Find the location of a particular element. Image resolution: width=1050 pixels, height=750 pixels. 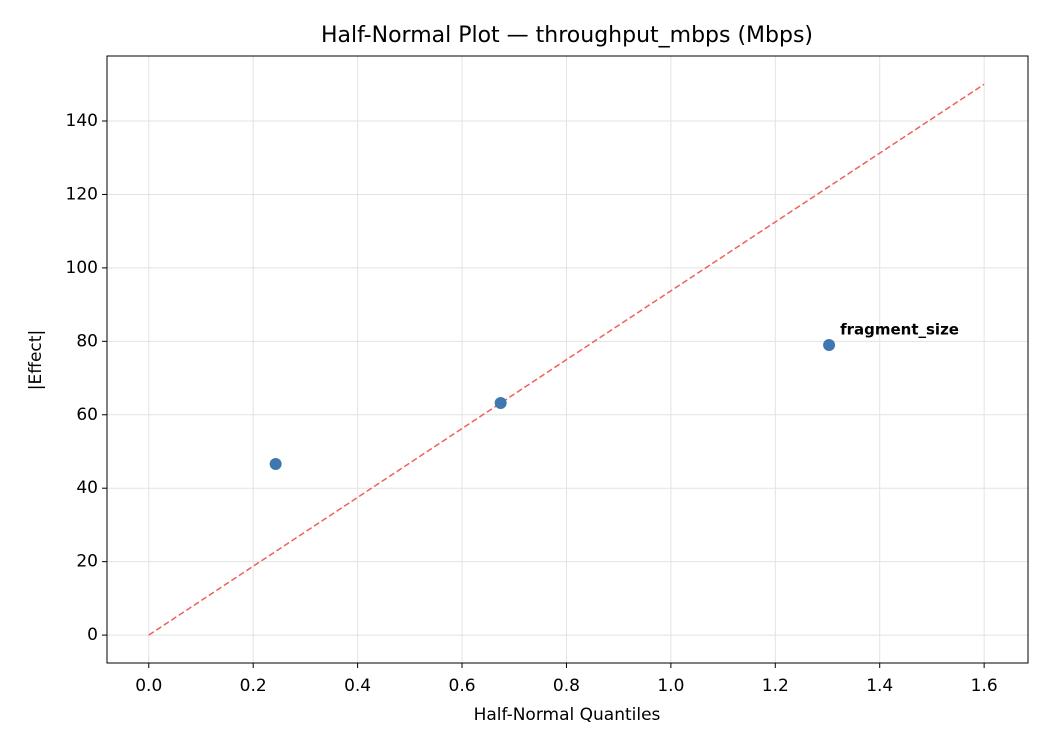

x-tick-label: 0.4 is located at coordinates (357, 686).